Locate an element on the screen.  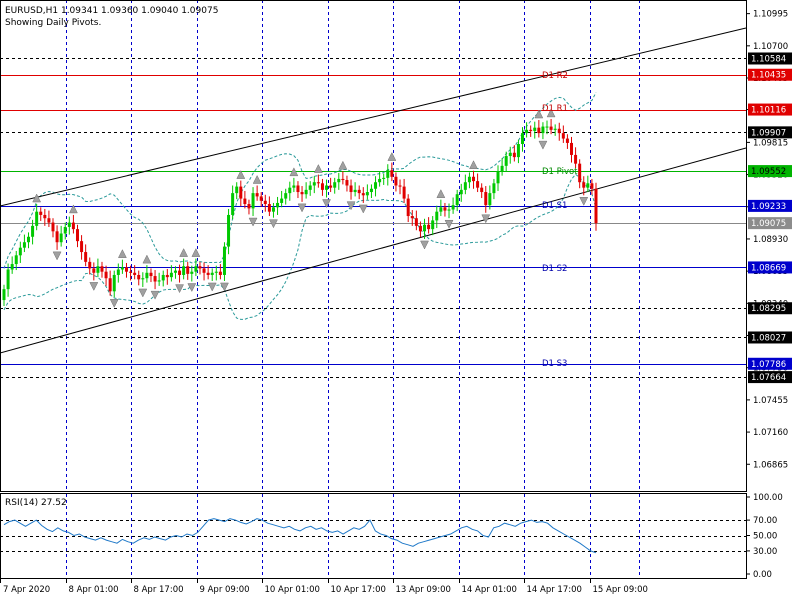
price-box-label: 1.10584 is located at coordinates (768, 59).